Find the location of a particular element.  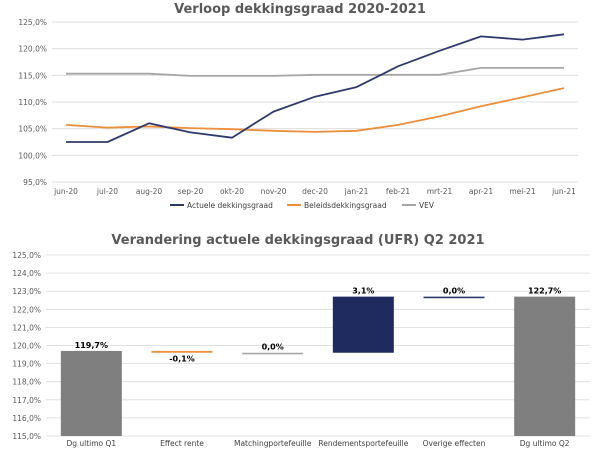

line-chart-title: Verloop dekkingsgraad 2020-2021 is located at coordinates (300, 9).